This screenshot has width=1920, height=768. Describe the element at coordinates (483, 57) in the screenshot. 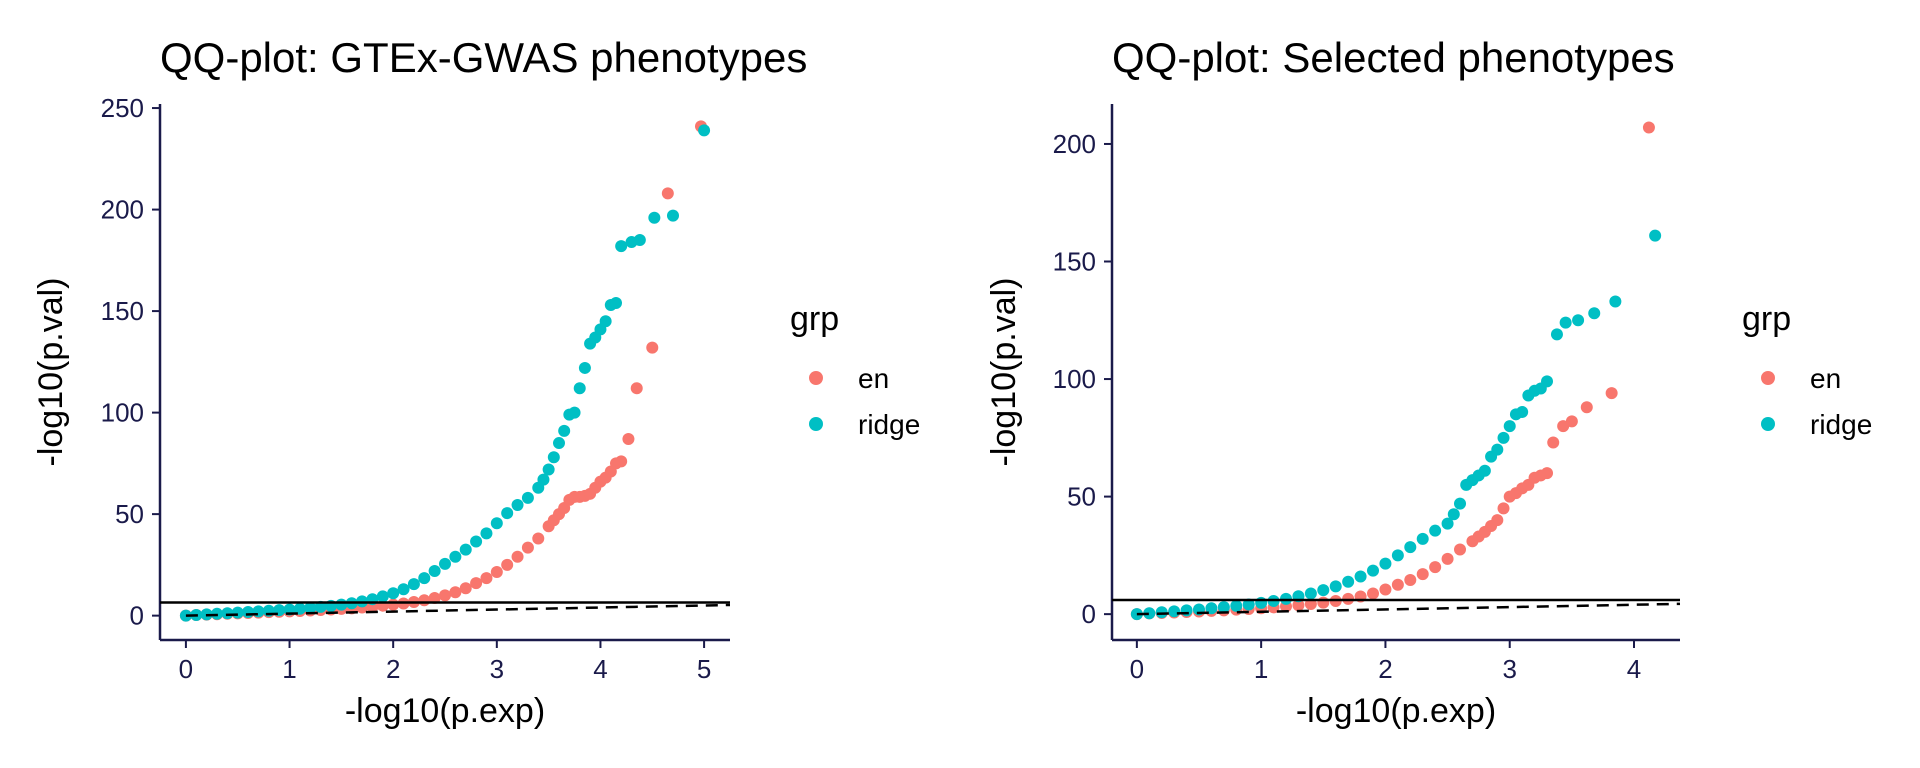

I see `chart-title: QQ-plot: GTEx-GWAS phenotypes` at that location.